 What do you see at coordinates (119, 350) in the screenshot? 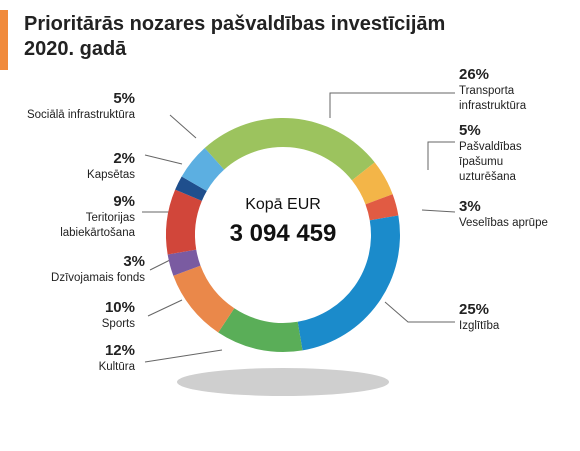
I see `value-label: 12%` at bounding box center [119, 350].